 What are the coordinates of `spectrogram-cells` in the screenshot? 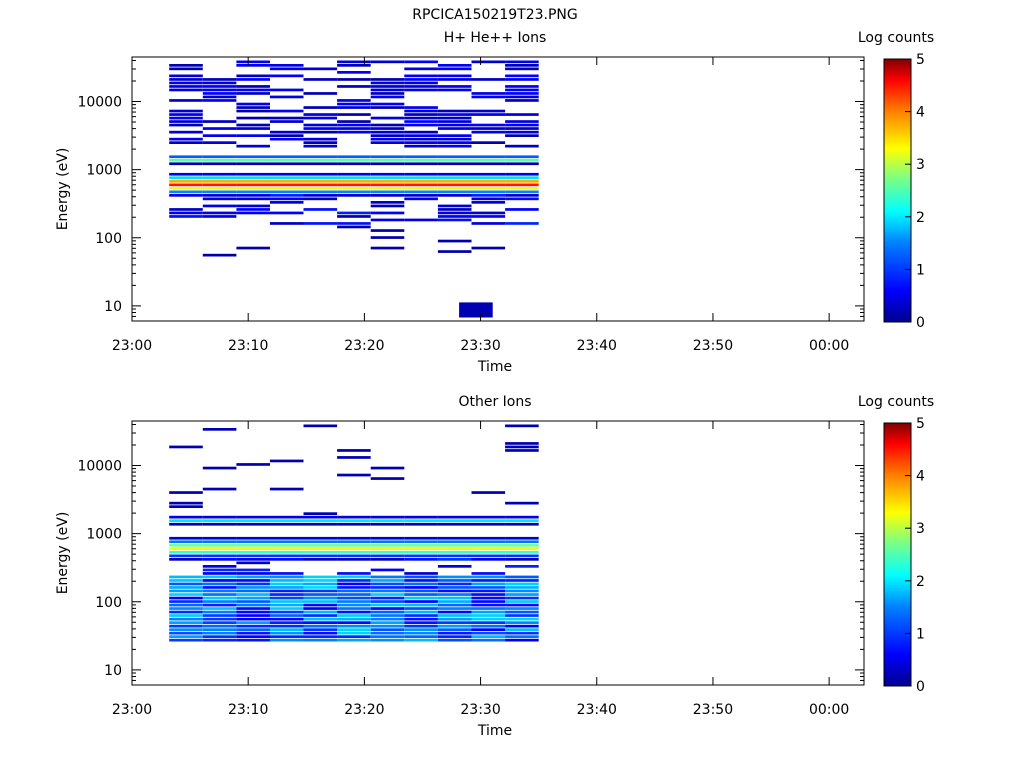 It's located at (354, 533).